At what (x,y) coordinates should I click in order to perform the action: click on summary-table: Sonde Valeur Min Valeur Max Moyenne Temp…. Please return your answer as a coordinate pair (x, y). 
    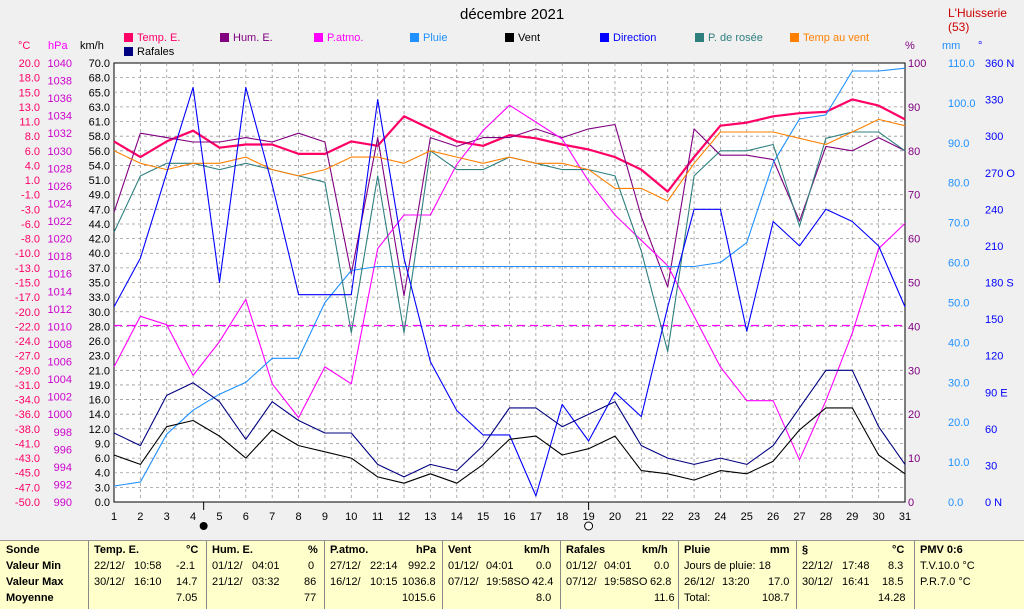
    Looking at the image, I should click on (512, 574).